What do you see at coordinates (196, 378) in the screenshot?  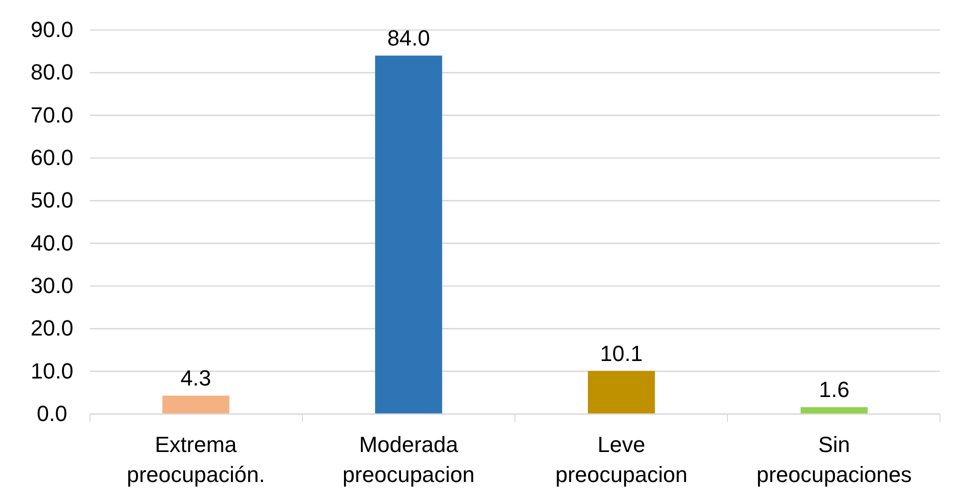 I see `data-label: 4.3` at bounding box center [196, 378].